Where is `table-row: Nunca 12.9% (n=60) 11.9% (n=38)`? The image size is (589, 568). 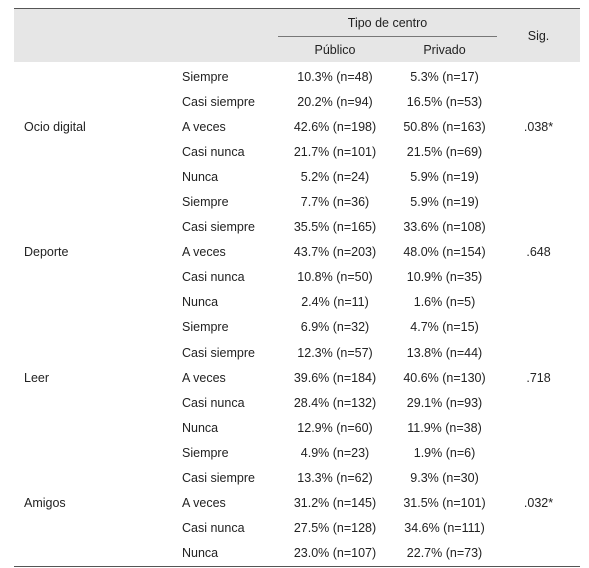
table-row: Nunca 12.9% (n=60) 11.9% (n=38) is located at coordinates (297, 427).